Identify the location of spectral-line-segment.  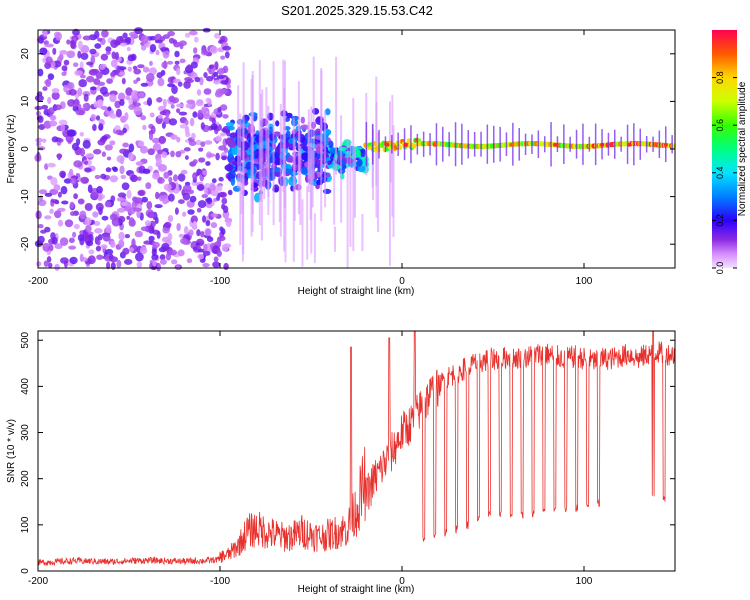
(409, 141).